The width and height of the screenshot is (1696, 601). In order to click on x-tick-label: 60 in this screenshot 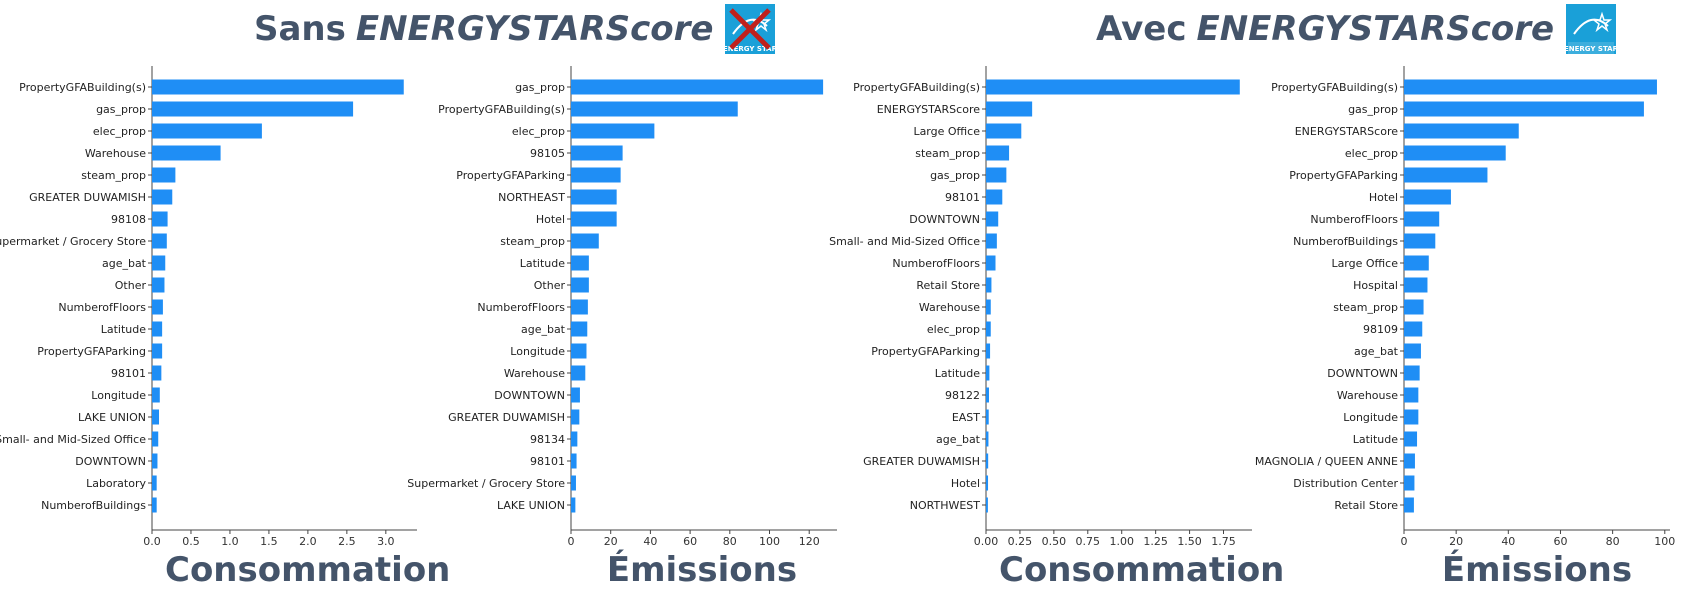, I will do `click(1560, 541)`.